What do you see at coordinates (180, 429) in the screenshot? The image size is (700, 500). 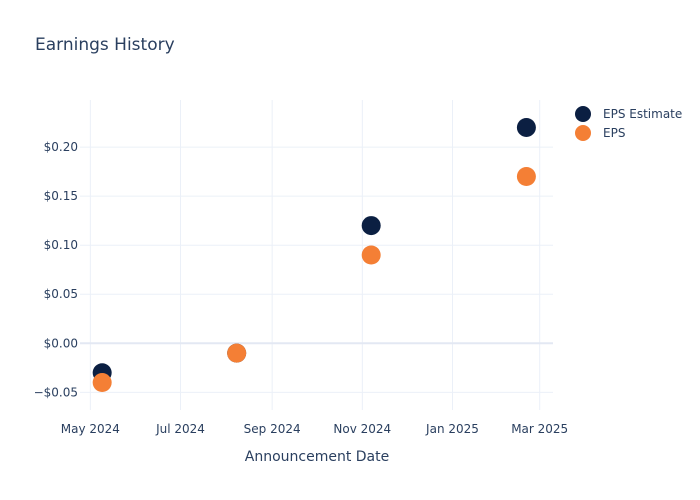 I see `x-tick-label: Jul 2024` at bounding box center [180, 429].